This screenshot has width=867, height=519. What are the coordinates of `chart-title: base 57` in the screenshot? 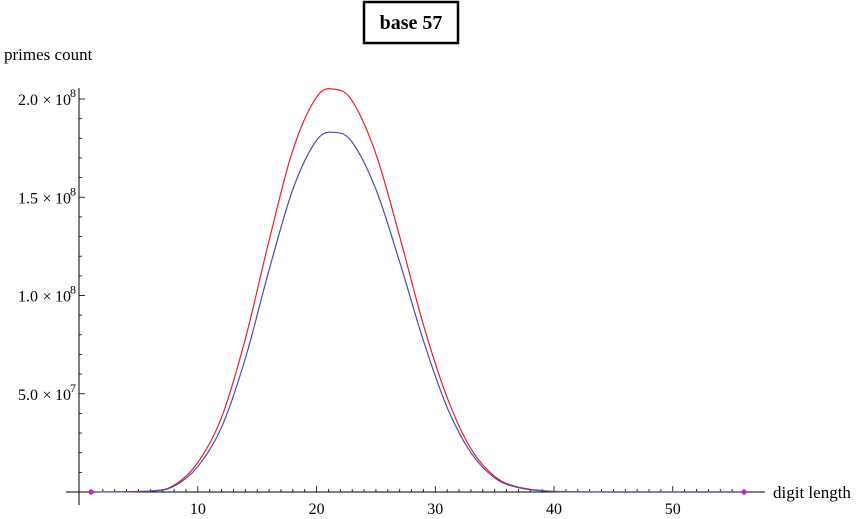 It's located at (411, 22).